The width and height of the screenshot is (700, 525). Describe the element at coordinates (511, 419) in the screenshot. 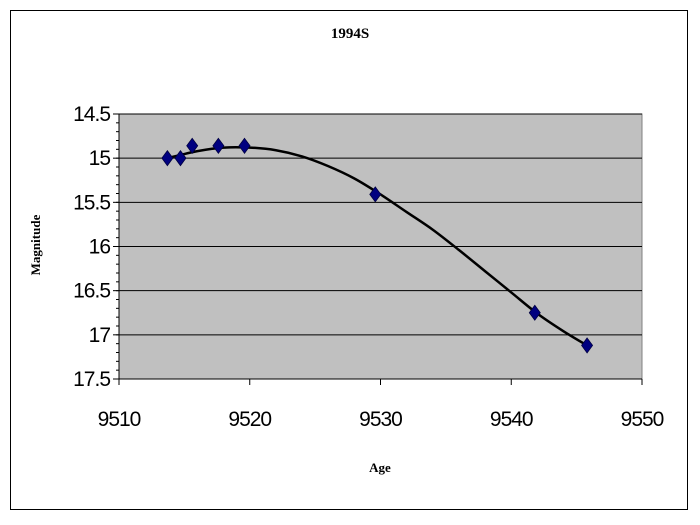

I see `x-tick-label: 9540` at that location.